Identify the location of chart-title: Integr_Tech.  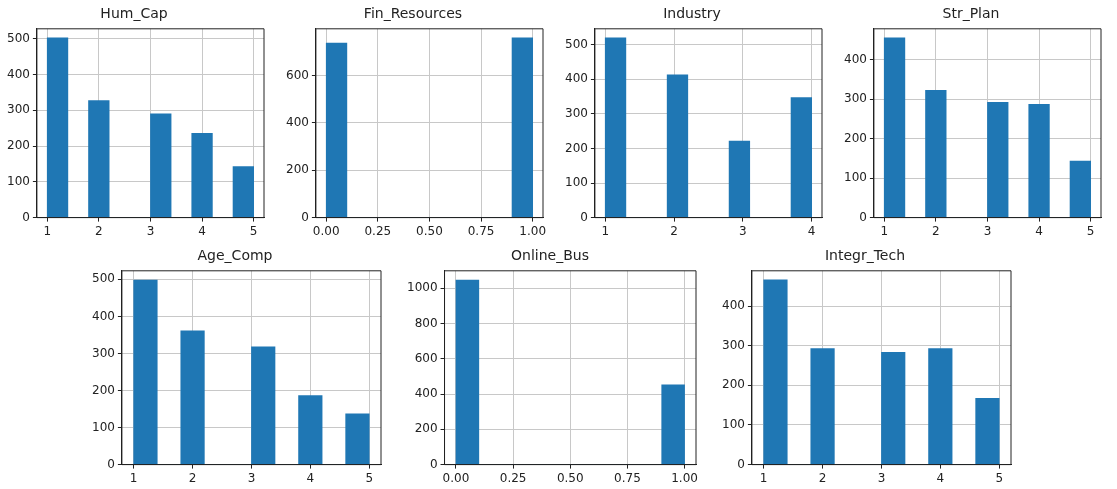
(865, 255).